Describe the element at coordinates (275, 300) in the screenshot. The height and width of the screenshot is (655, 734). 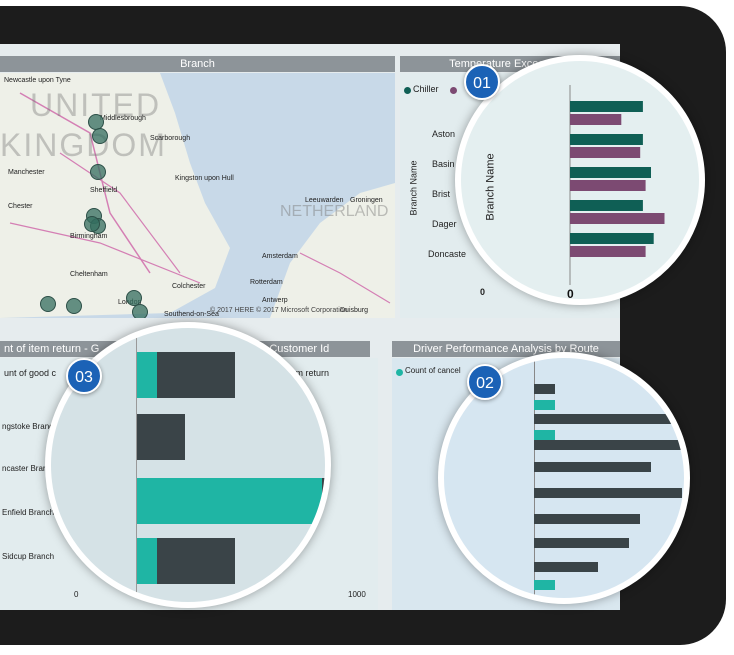
I see `place-antwerp: Antwerp` at that location.